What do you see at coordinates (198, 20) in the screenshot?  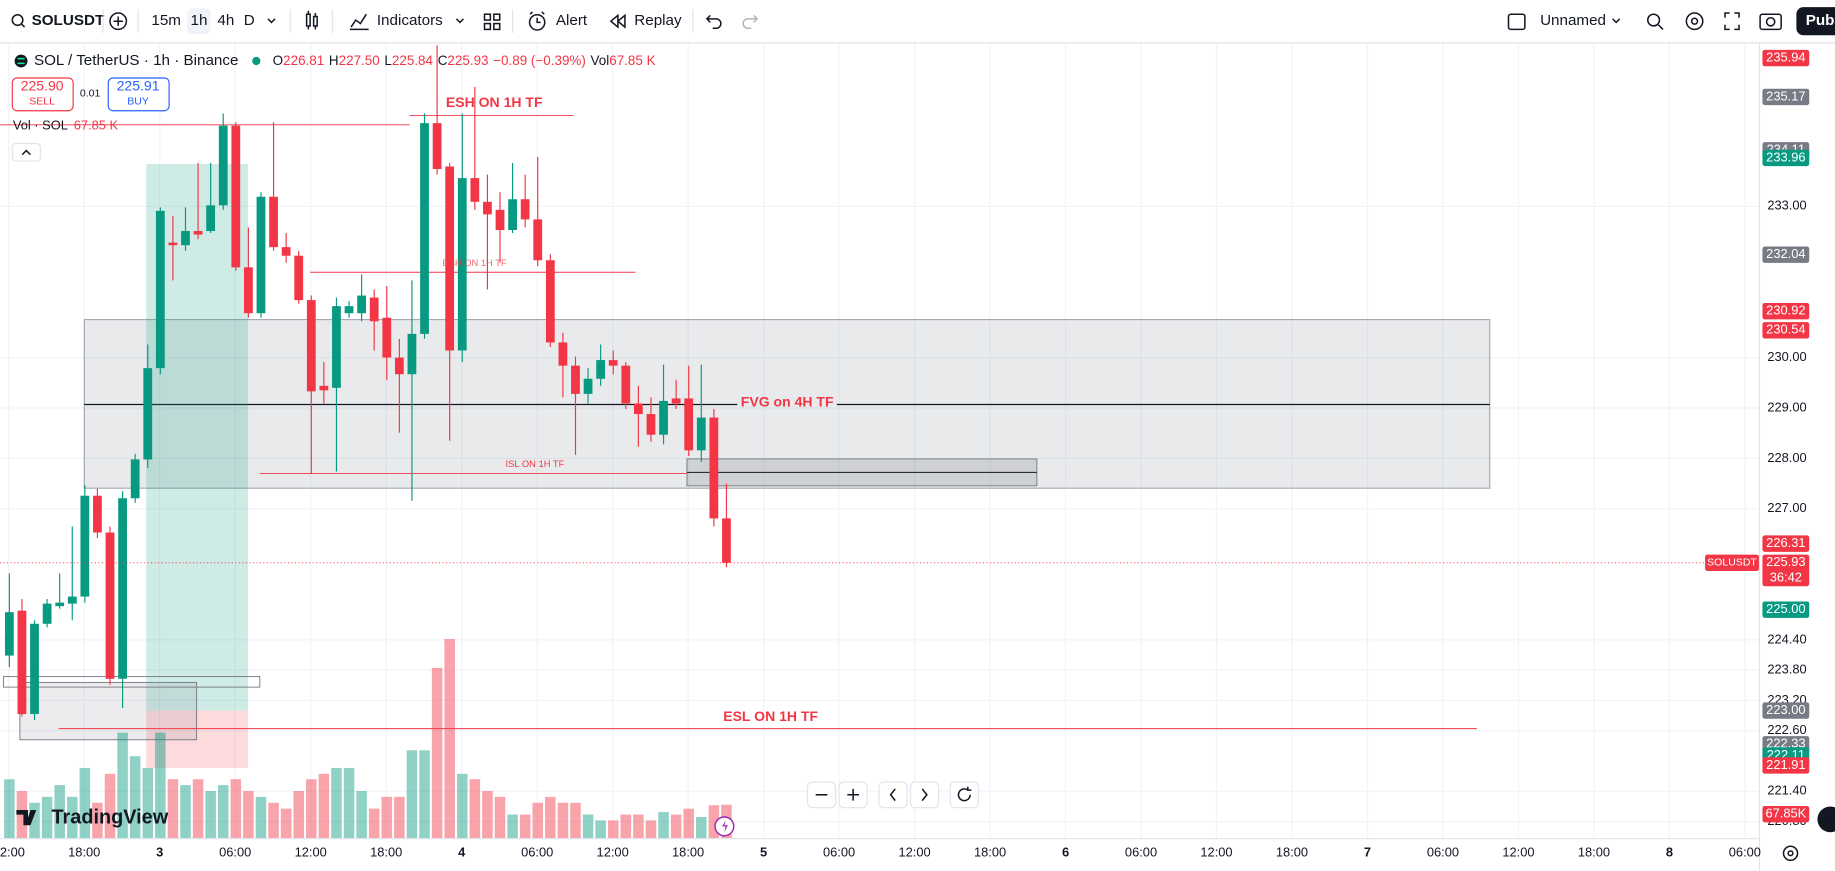 I see `interval: 1h` at bounding box center [198, 20].